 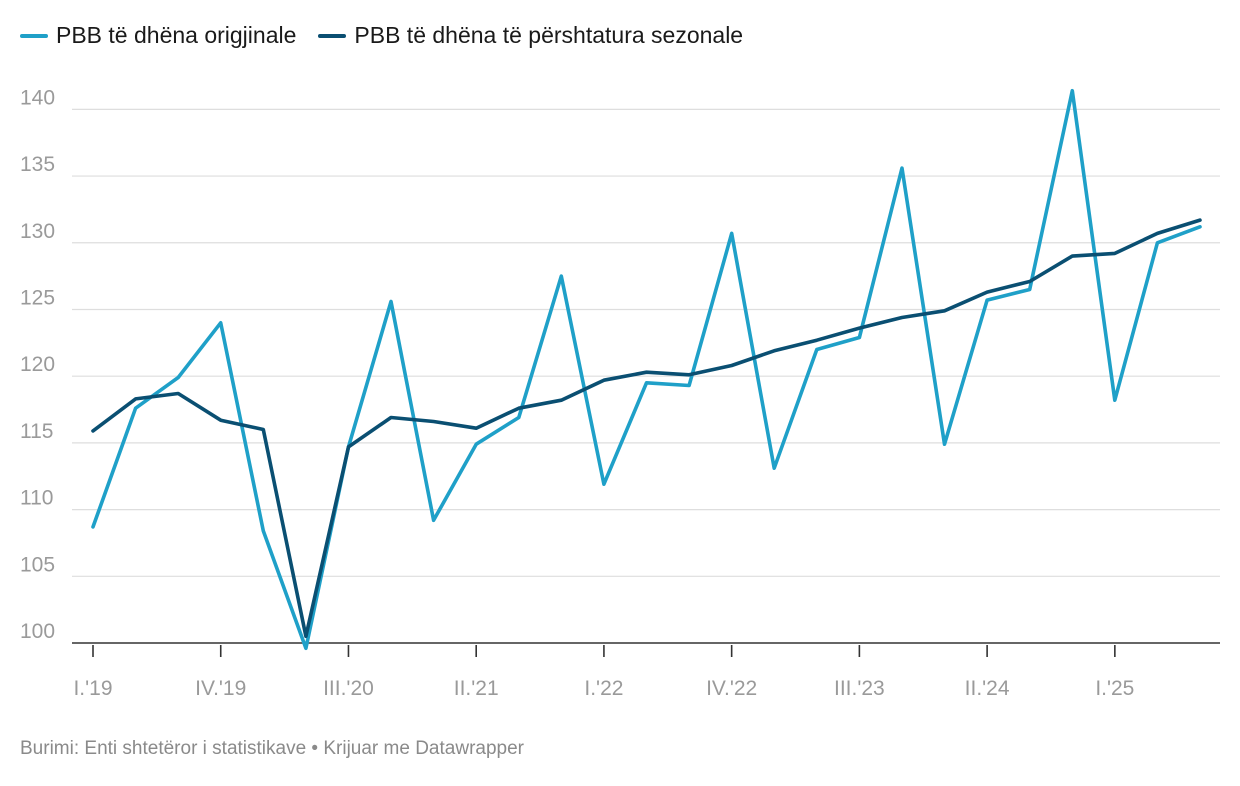 What do you see at coordinates (859, 688) in the screenshot?
I see `x-tick-label: III.'23` at bounding box center [859, 688].